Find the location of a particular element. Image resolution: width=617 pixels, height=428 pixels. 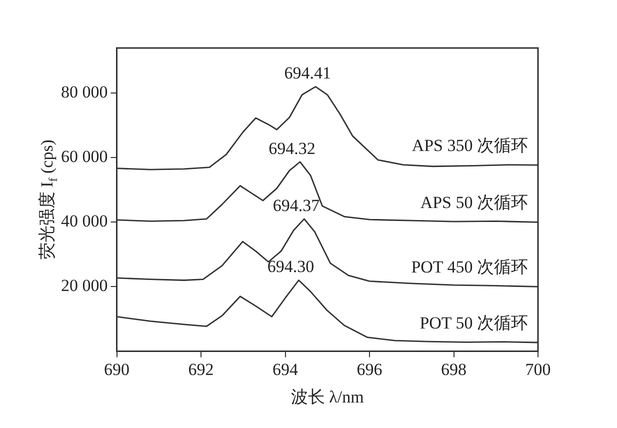

x-tick-label: 690 is located at coordinates (117, 369).